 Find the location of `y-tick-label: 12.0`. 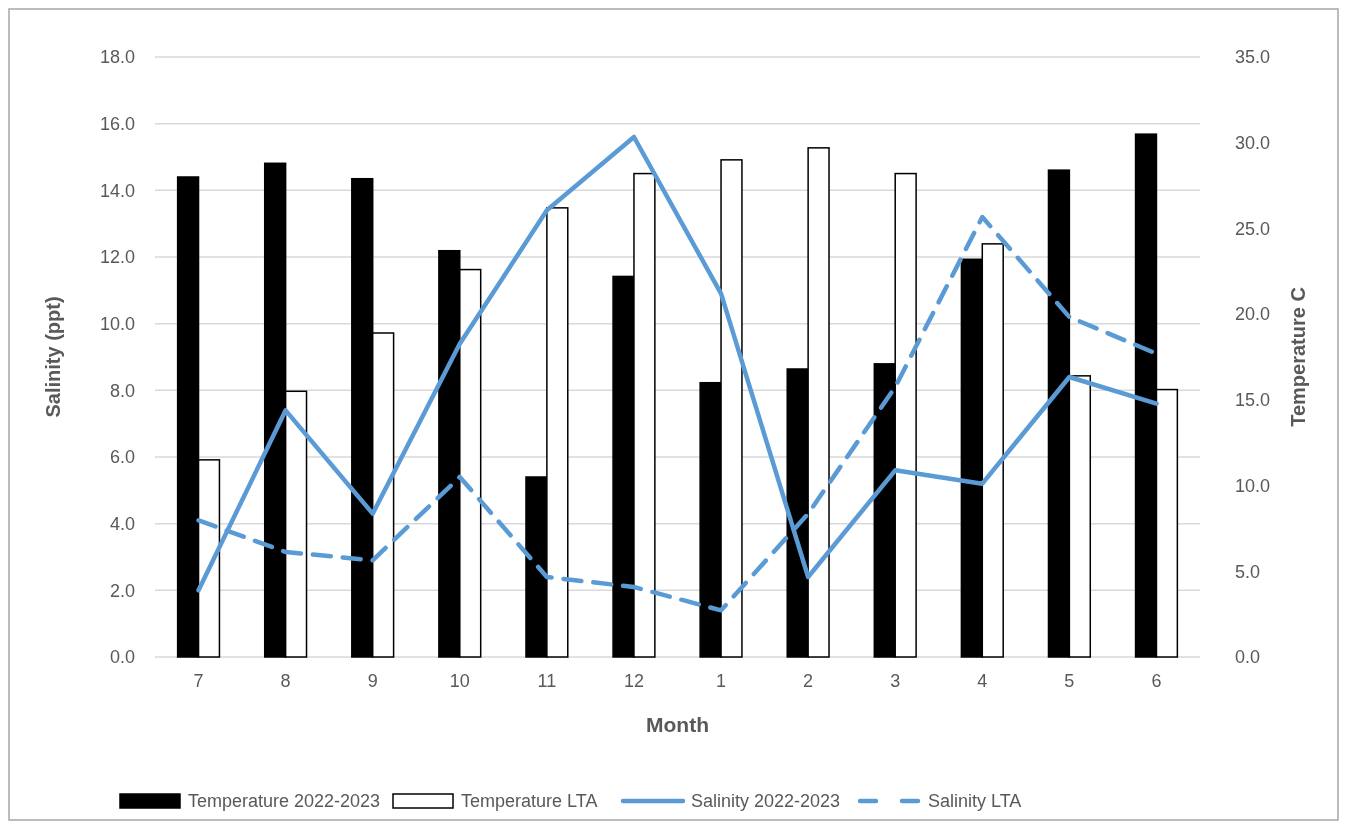

y-tick-label: 12.0 is located at coordinates (117, 257).